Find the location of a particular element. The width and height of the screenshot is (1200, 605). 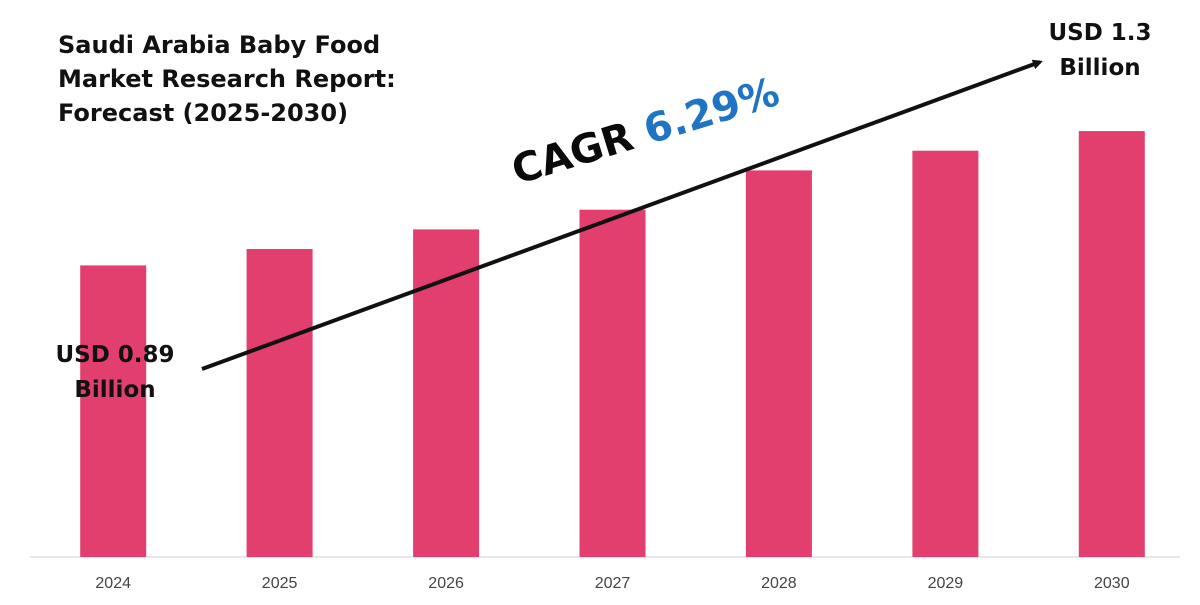

x-tick-label-2027: 2027 is located at coordinates (613, 583).